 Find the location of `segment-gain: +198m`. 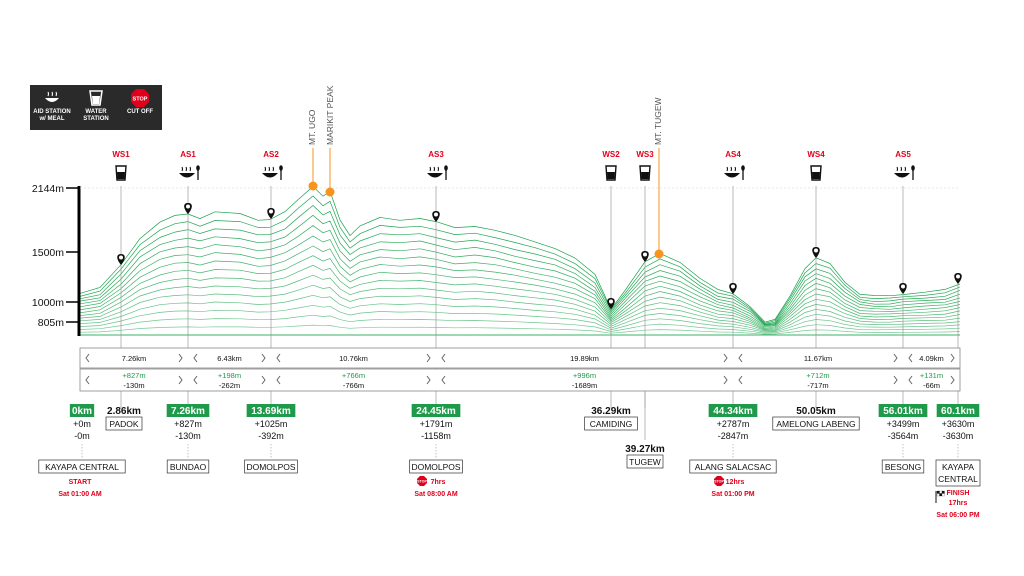

segment-gain: +198m is located at coordinates (229, 375).